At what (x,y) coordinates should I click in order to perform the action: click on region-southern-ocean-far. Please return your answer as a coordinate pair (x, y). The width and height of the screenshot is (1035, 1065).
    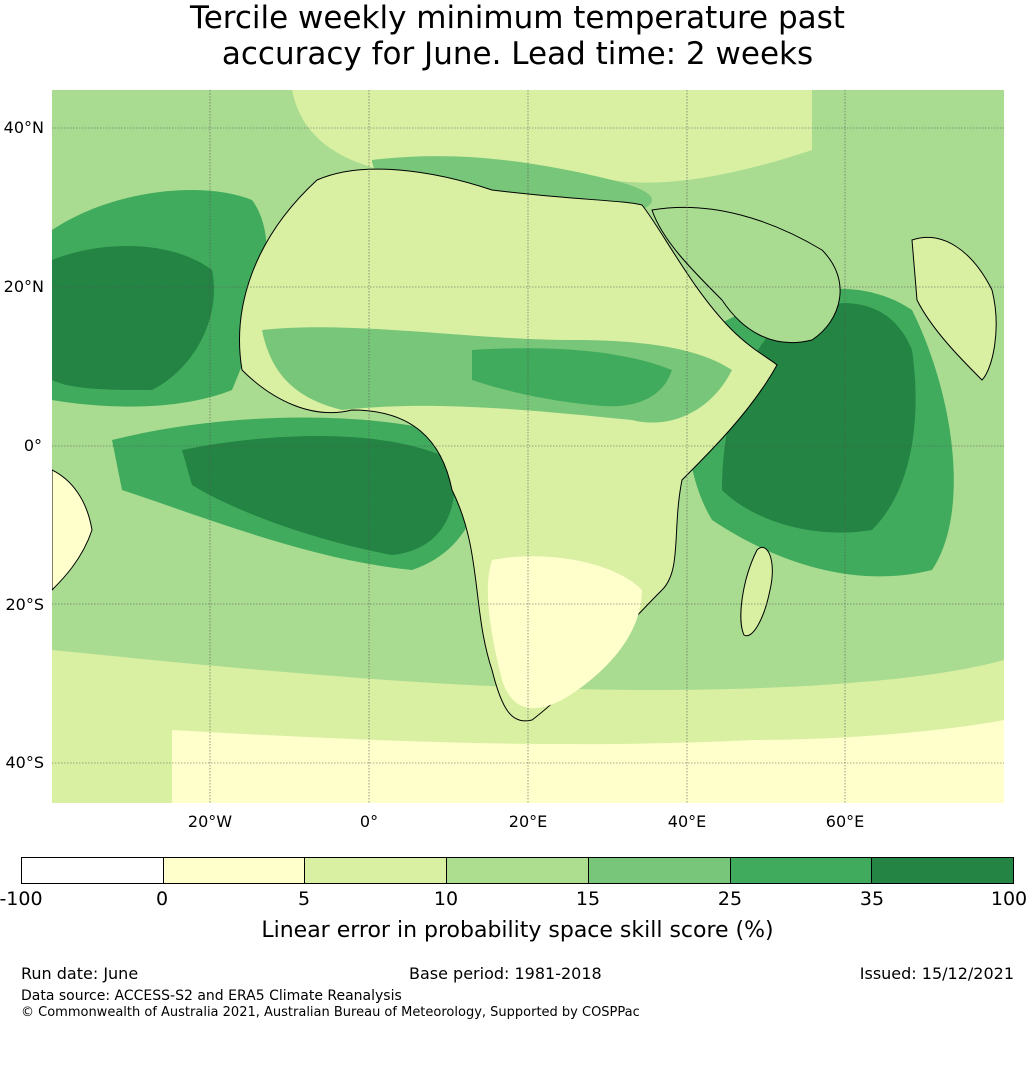
    Looking at the image, I should click on (588, 761).